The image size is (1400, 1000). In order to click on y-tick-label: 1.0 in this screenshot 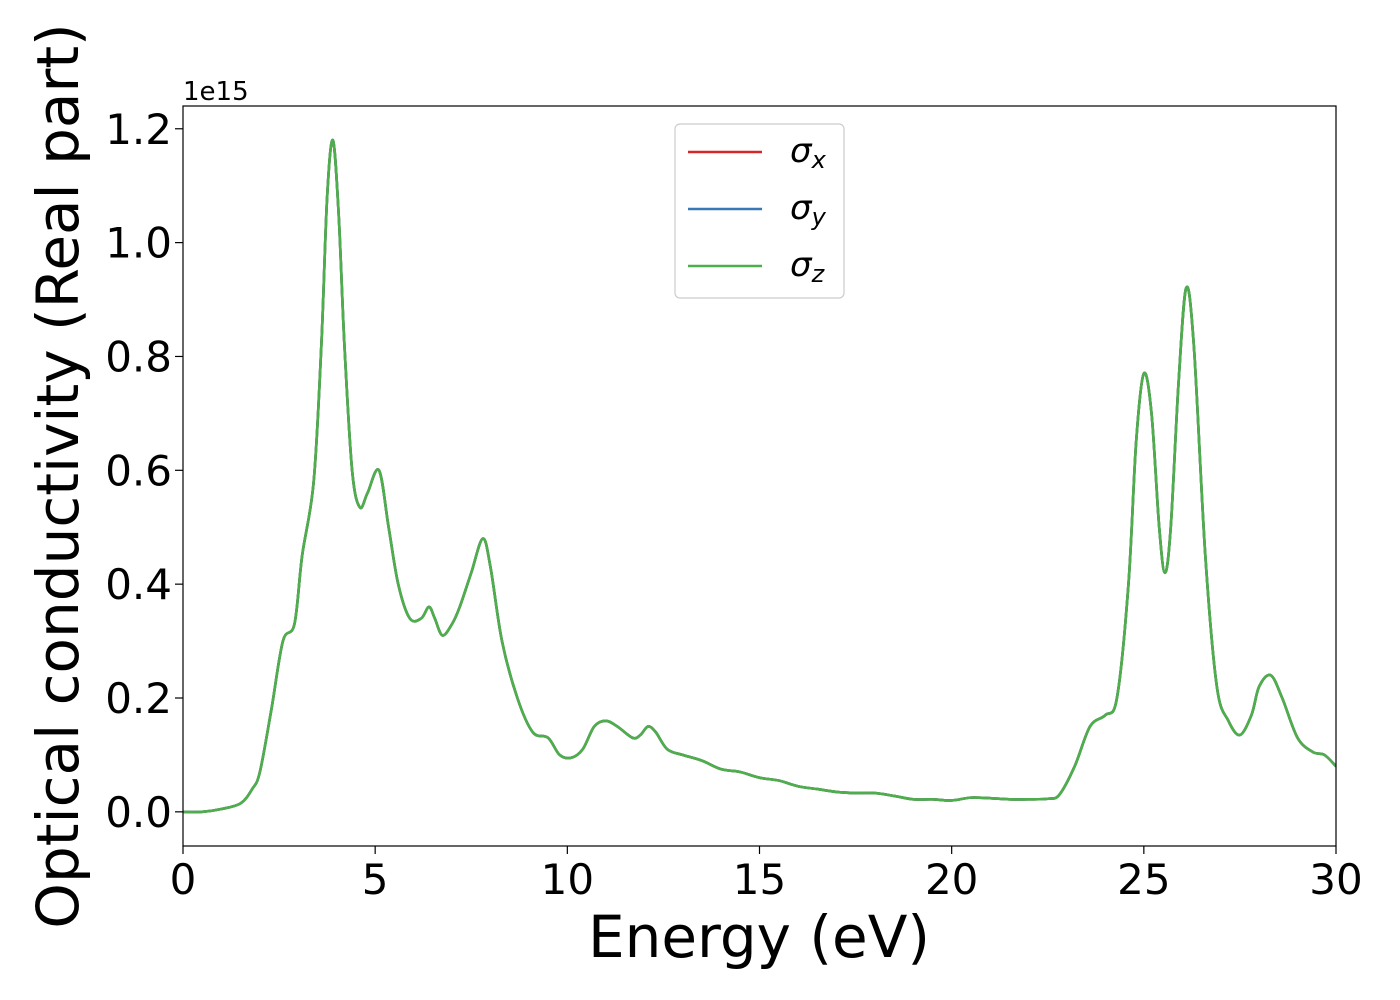, I will do `click(138, 243)`.